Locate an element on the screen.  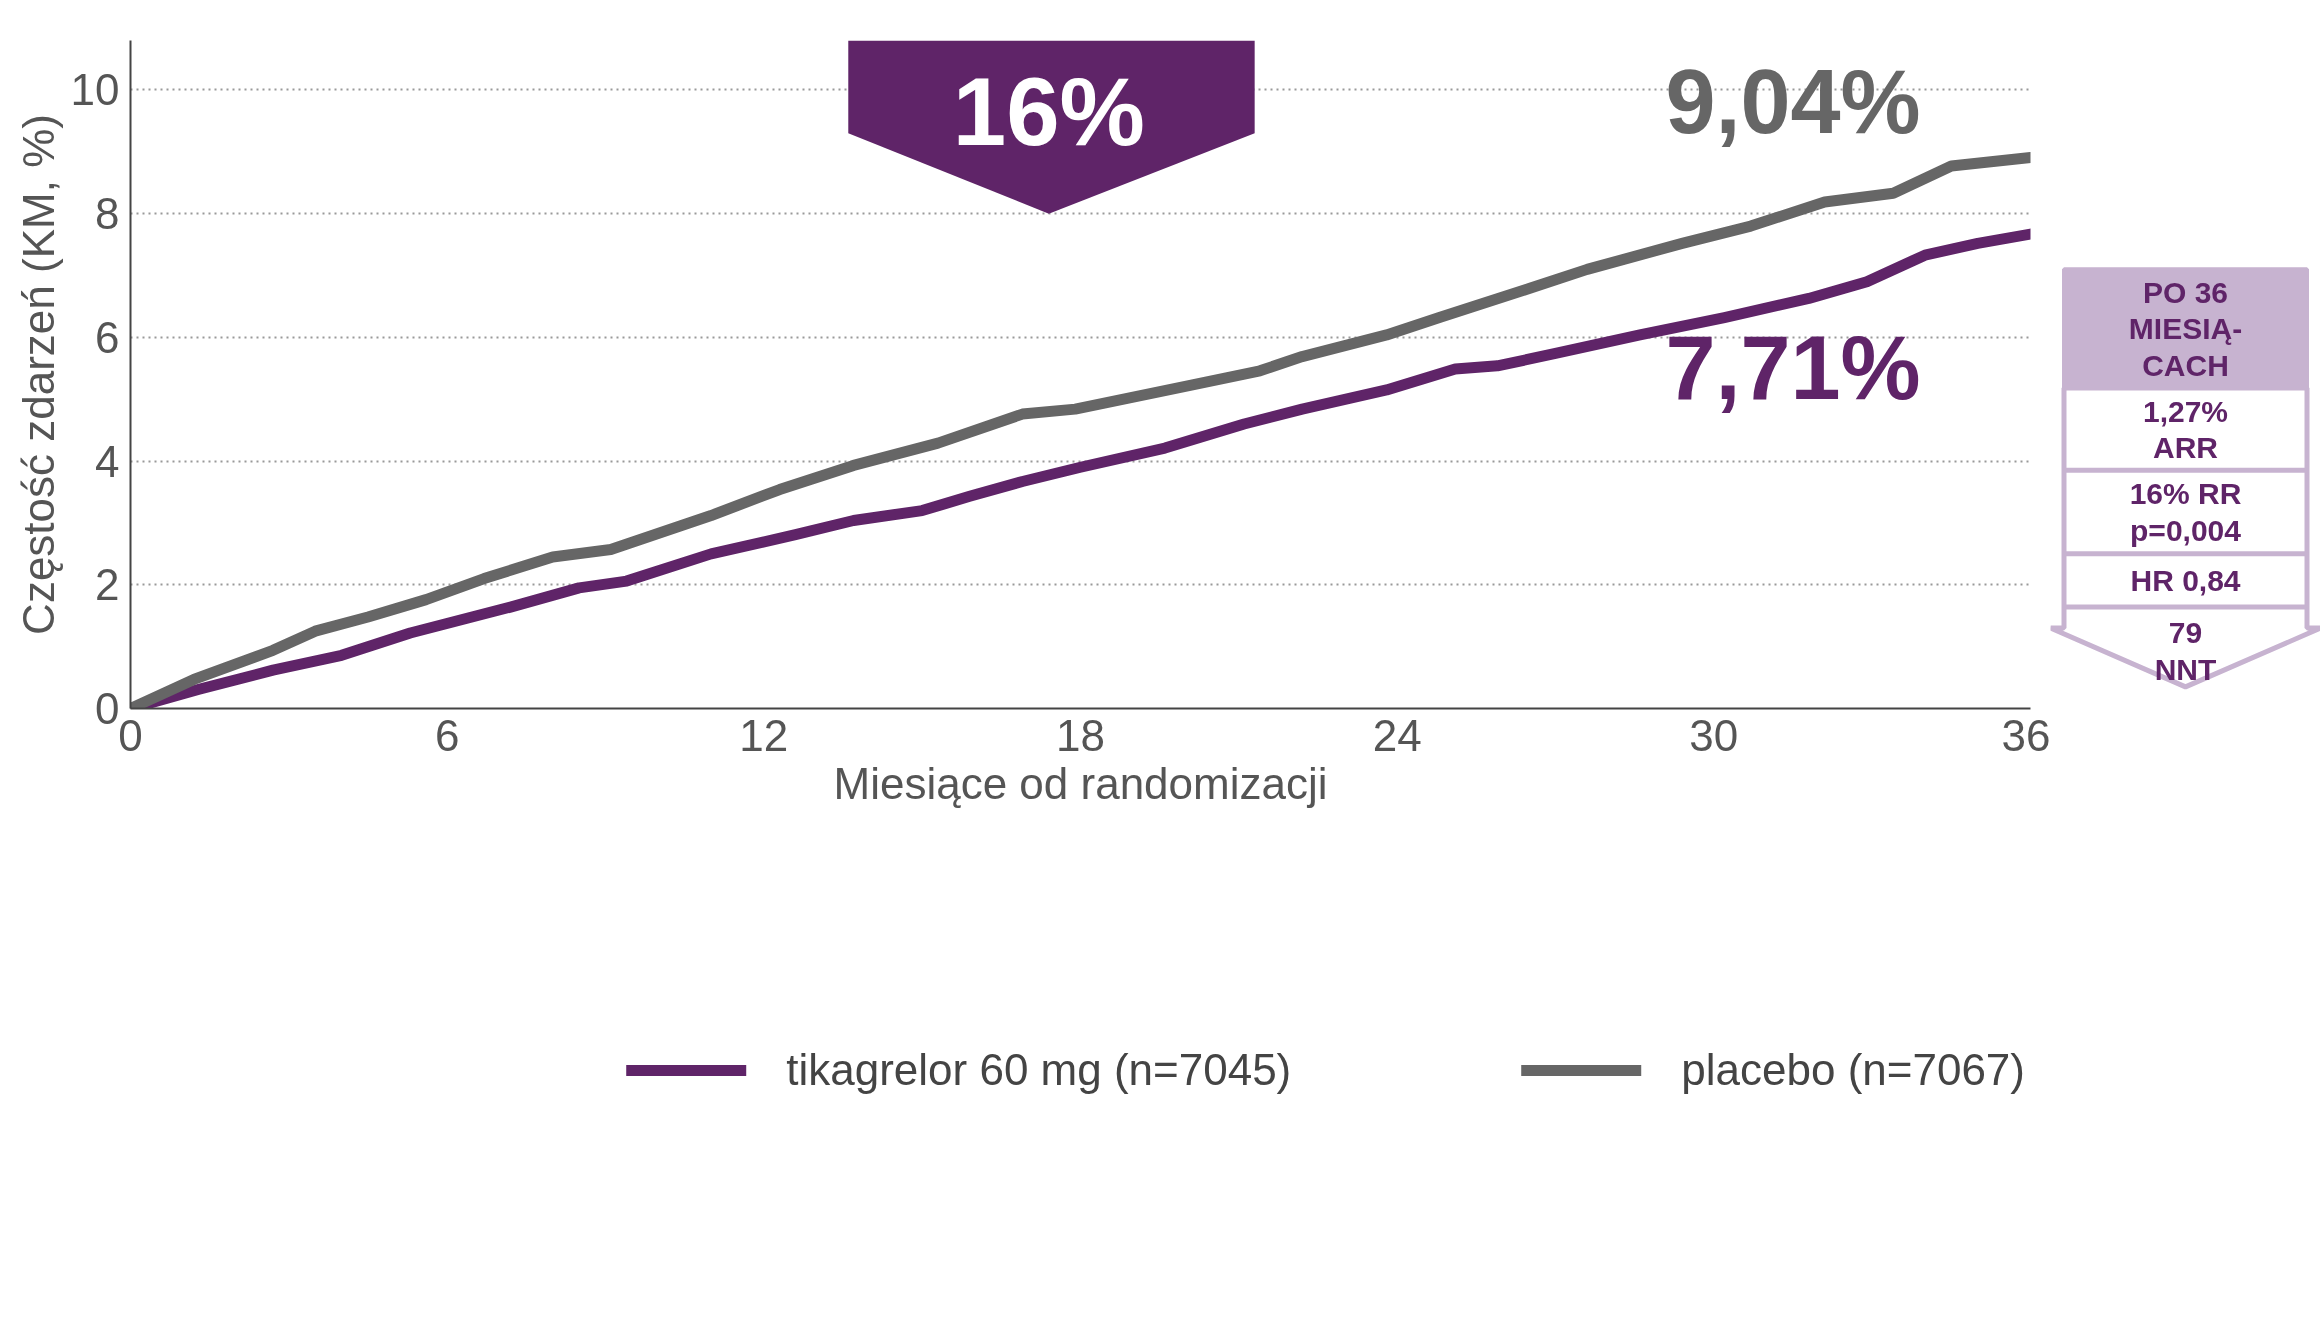
legend-label: tikagrelor 60 mg (n=7045) is located at coordinates (1039, 1070).